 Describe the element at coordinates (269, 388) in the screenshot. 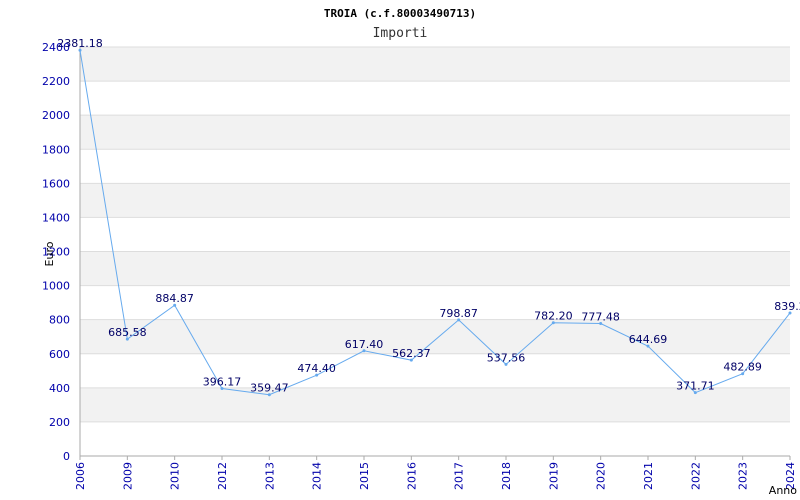

I see `data-label-2013: 359.47` at that location.